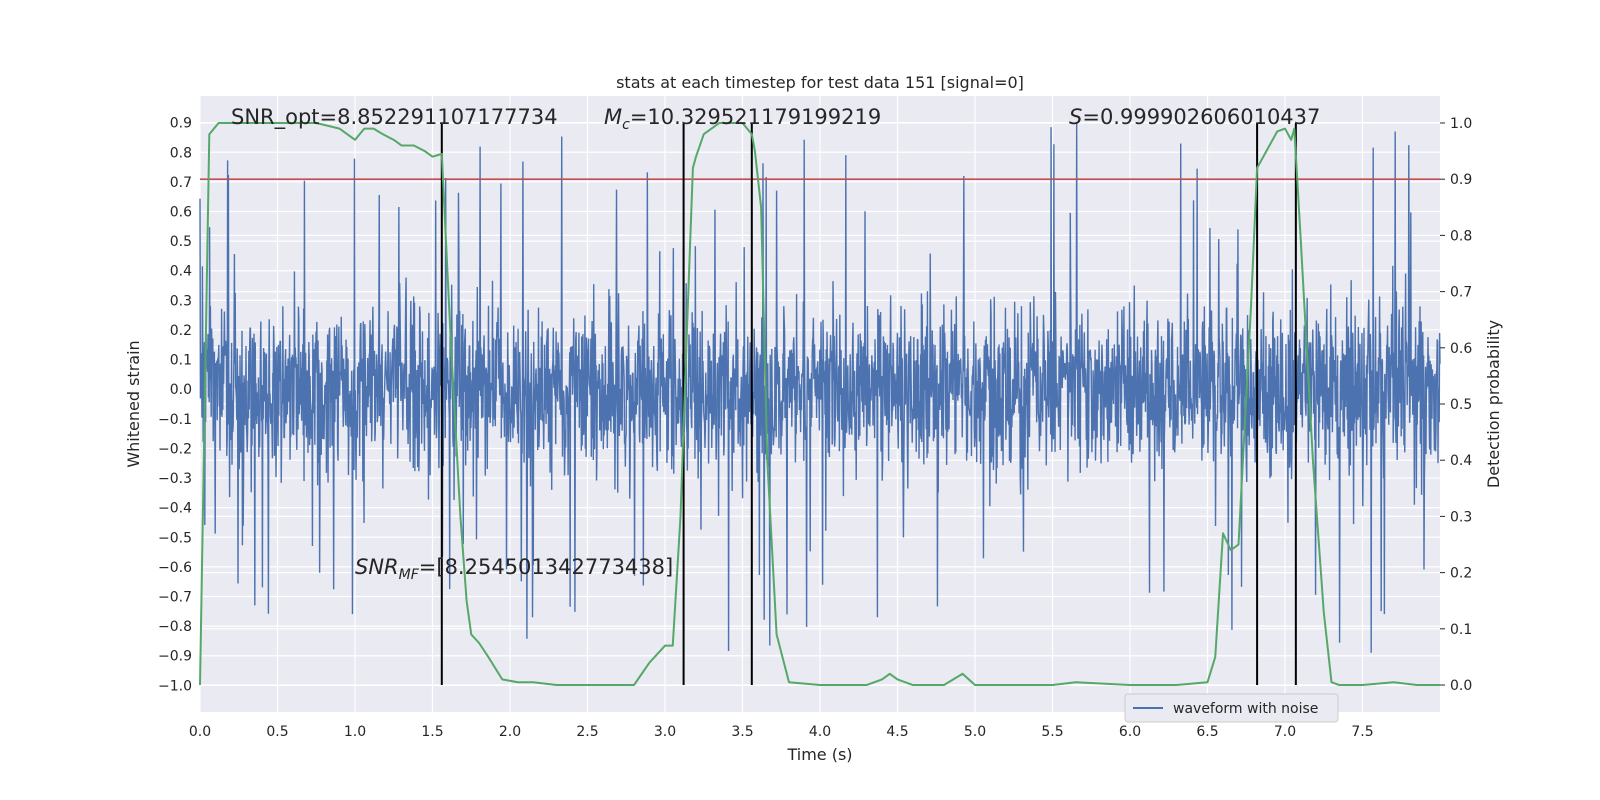 The image size is (1600, 800). What do you see at coordinates (665, 732) in the screenshot?
I see `x-tick-label: 3.0` at bounding box center [665, 732].